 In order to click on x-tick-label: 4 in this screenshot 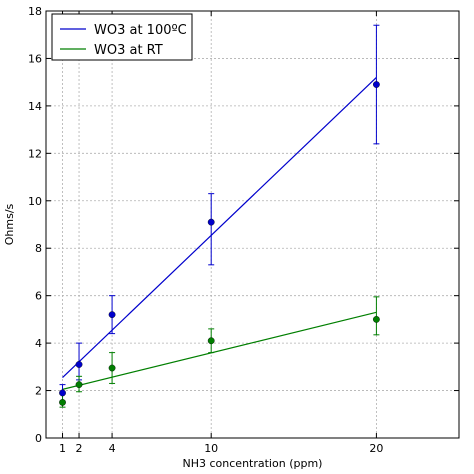, I will do `click(112, 448)`.